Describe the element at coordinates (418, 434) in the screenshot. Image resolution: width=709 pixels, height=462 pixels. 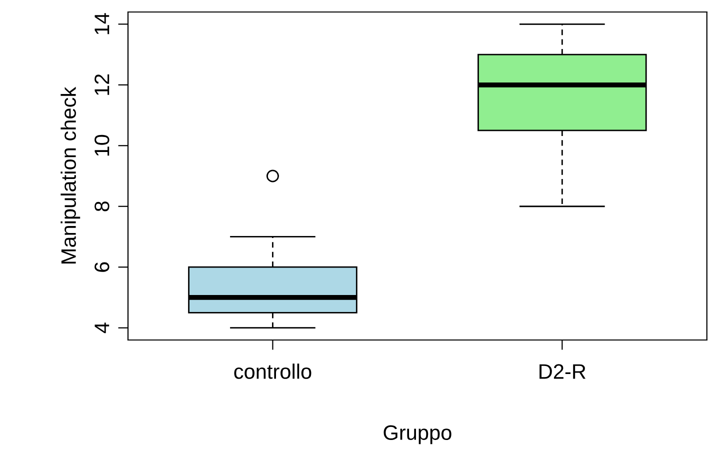
I see `x-axis-title: Gruppo` at that location.